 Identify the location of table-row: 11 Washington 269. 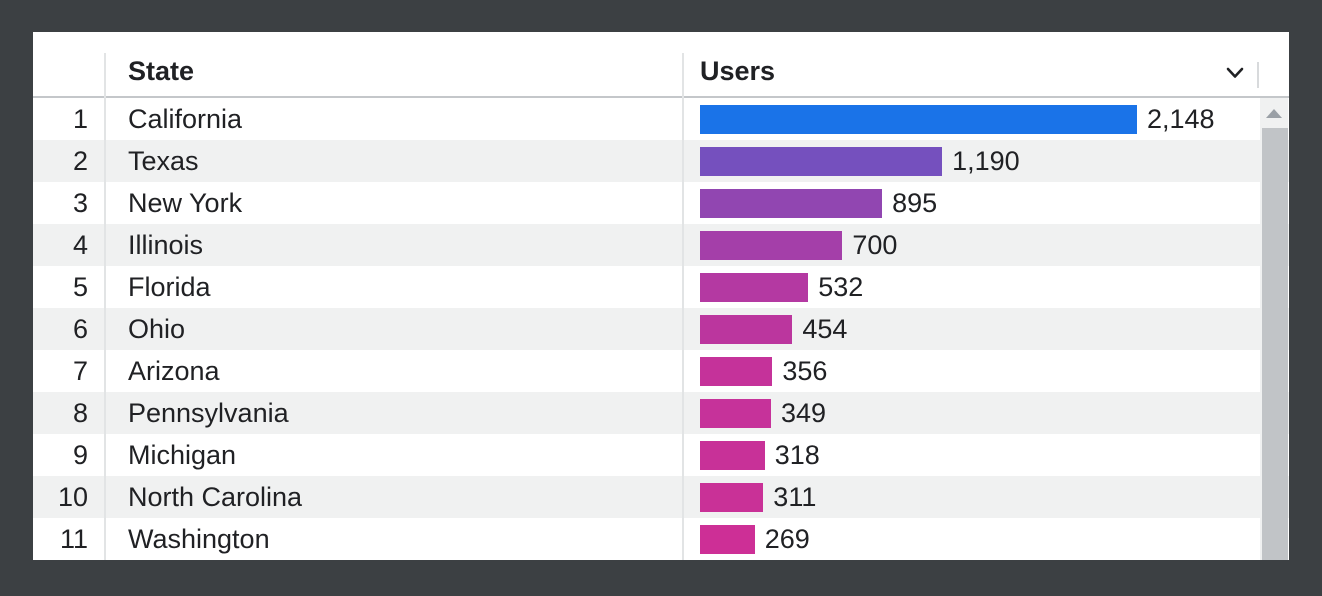
(661, 539).